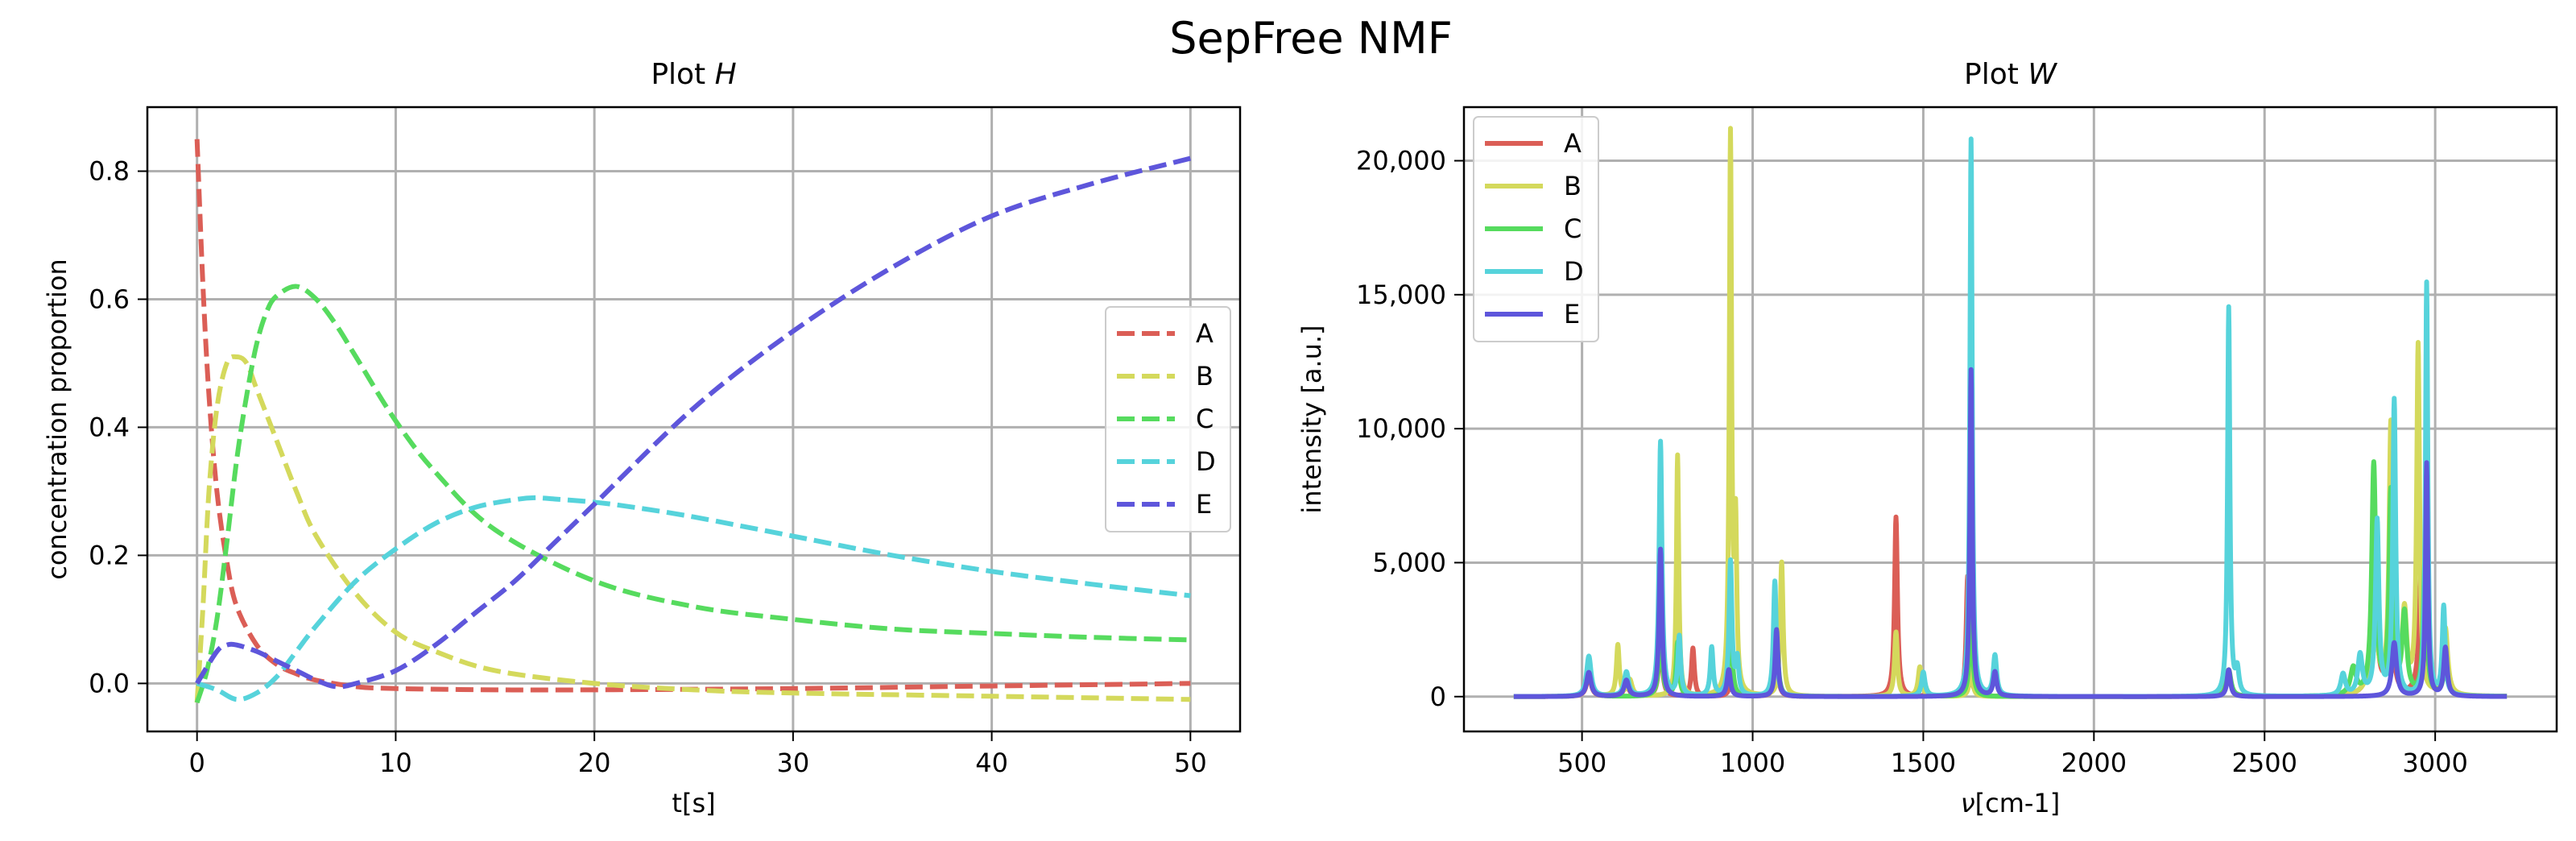  What do you see at coordinates (1573, 143) in the screenshot?
I see `w-legend-label-a: A` at bounding box center [1573, 143].